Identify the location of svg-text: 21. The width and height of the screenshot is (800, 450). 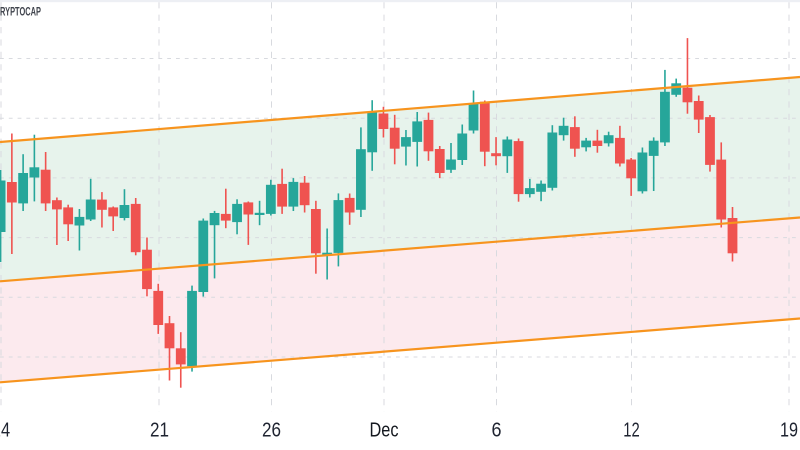
(159, 431).